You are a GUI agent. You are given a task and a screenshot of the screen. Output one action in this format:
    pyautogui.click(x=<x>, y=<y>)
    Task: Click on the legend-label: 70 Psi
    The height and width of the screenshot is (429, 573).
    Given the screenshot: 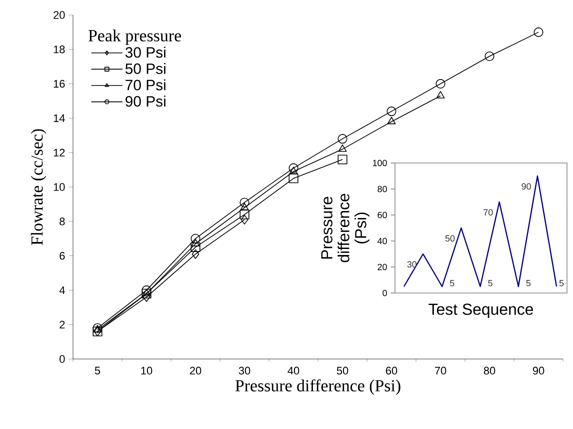 What is the action you would take?
    pyautogui.click(x=146, y=84)
    